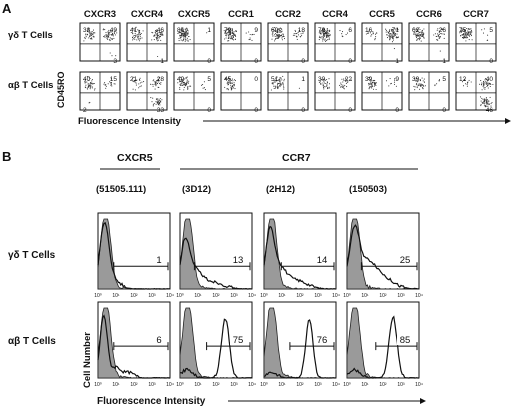  I want to click on quadrant-percent: 51, so click(275, 79).